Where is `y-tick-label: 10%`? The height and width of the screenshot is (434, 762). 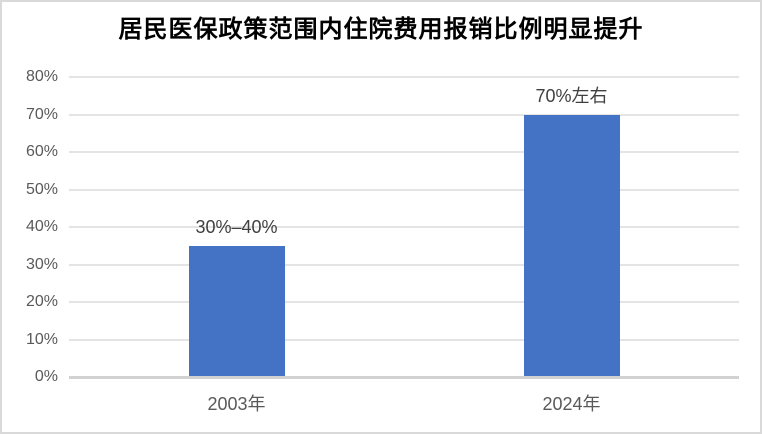
y-tick-label: 10% is located at coordinates (41, 339).